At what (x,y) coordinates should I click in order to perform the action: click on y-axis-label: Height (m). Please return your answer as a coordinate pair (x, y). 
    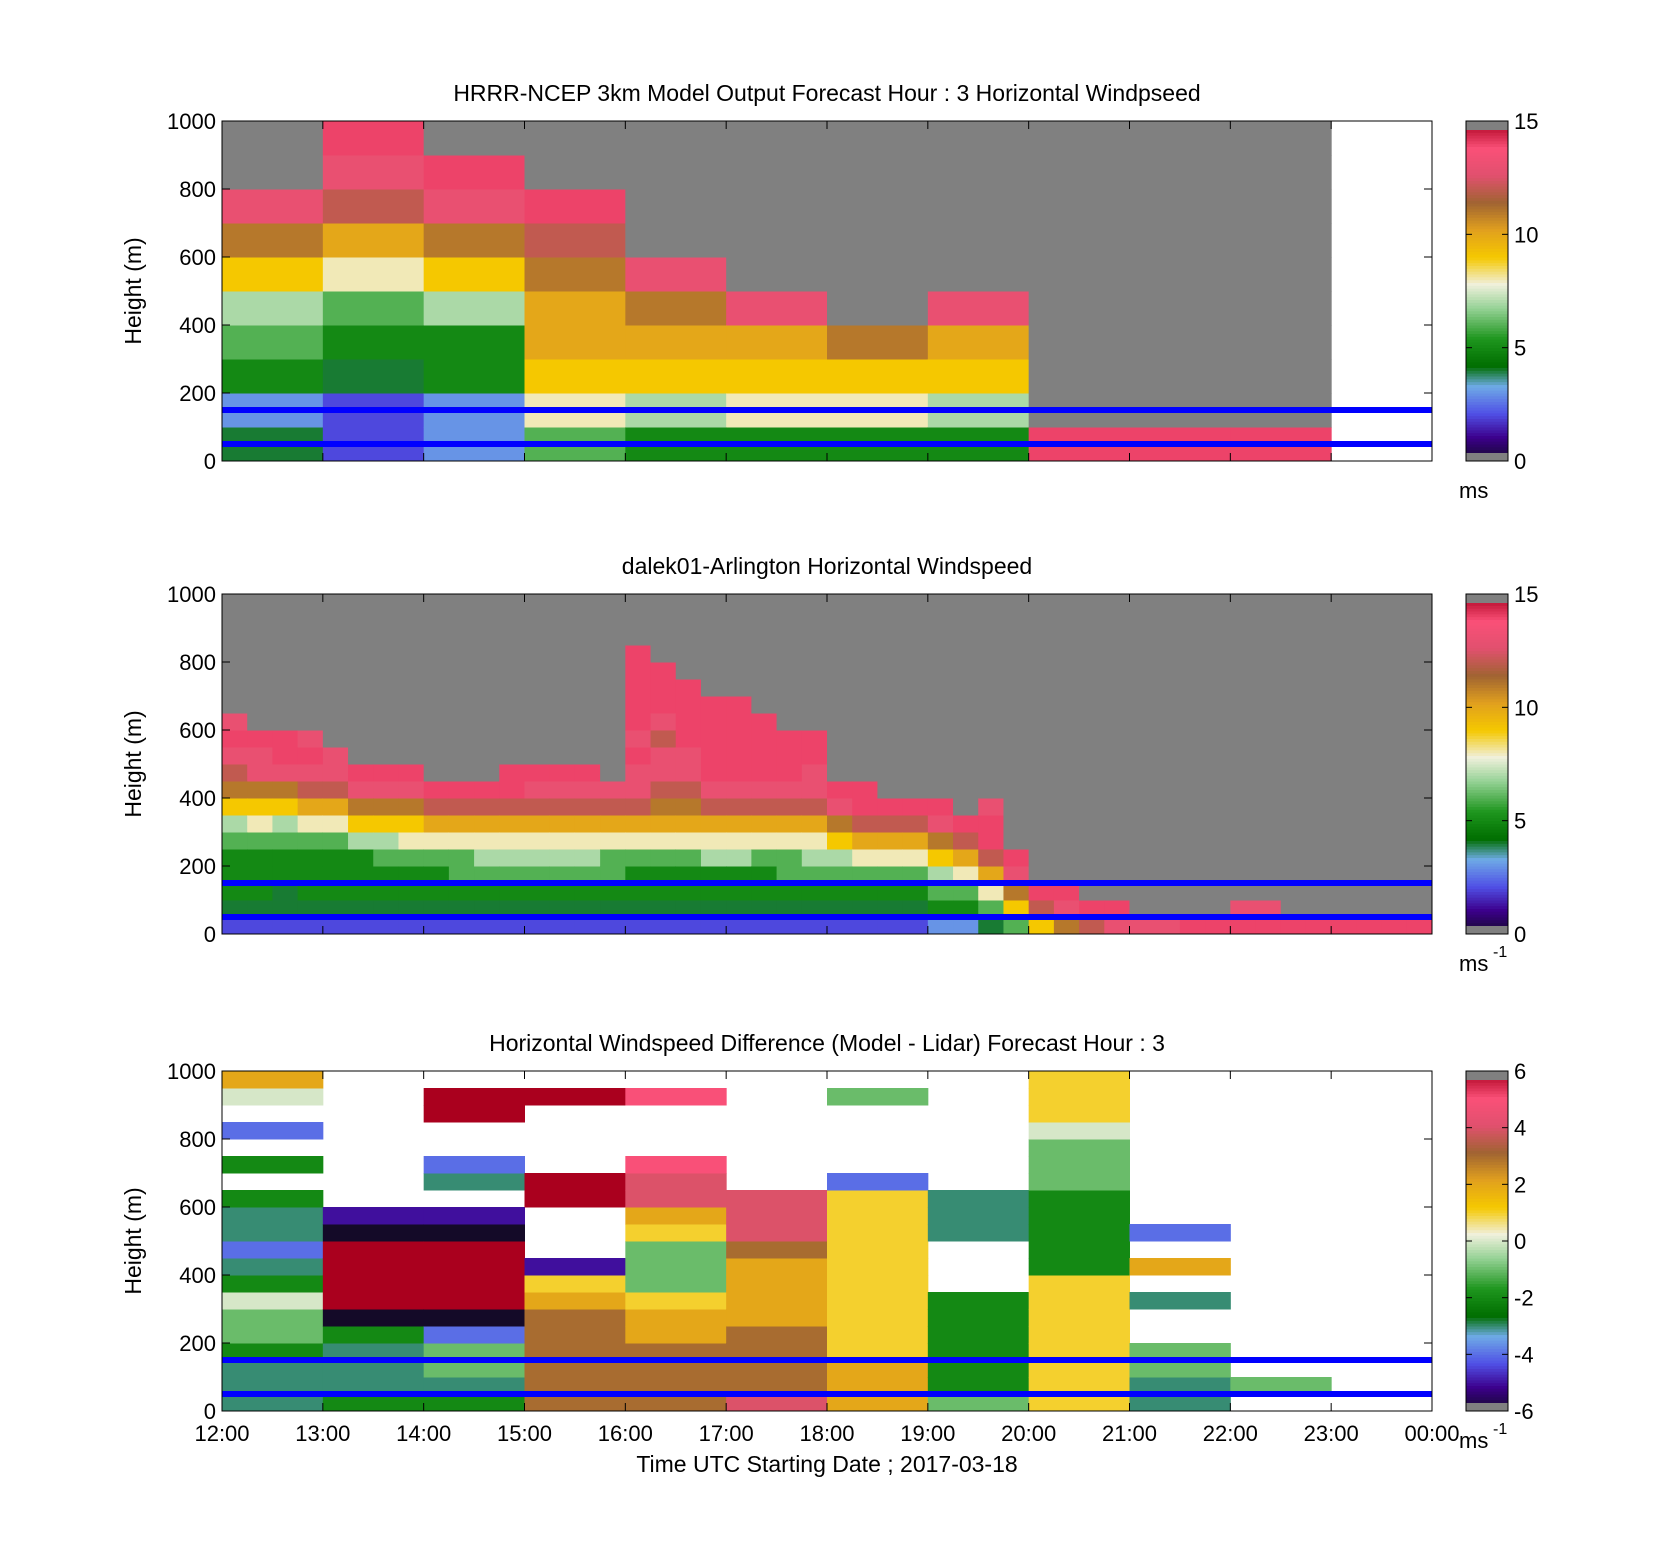
    Looking at the image, I should click on (133, 763).